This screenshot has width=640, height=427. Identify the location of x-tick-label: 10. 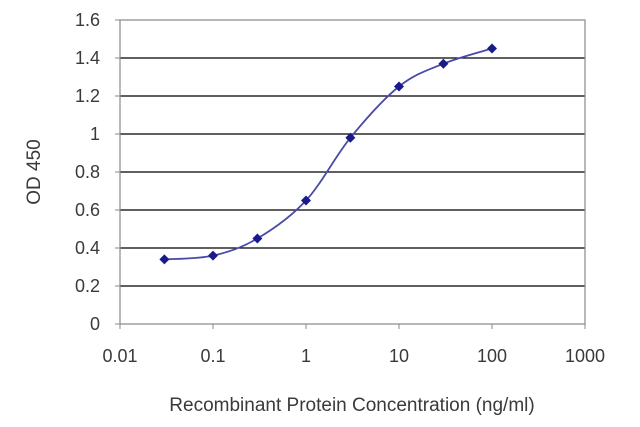
(399, 356).